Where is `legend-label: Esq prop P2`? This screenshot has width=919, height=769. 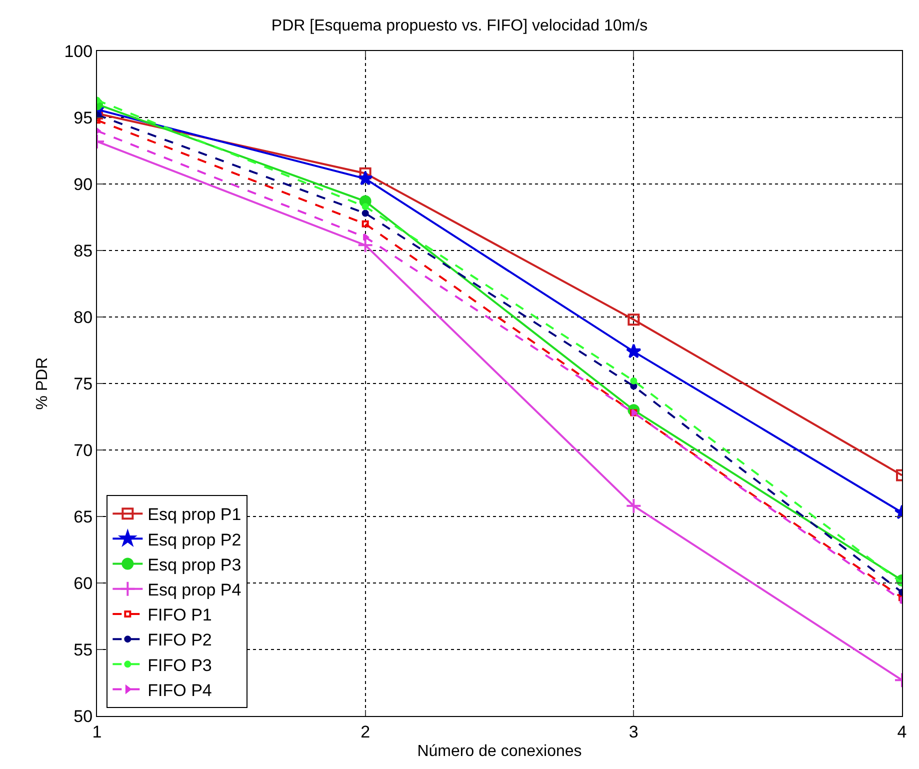
legend-label: Esq prop P2 is located at coordinates (195, 540).